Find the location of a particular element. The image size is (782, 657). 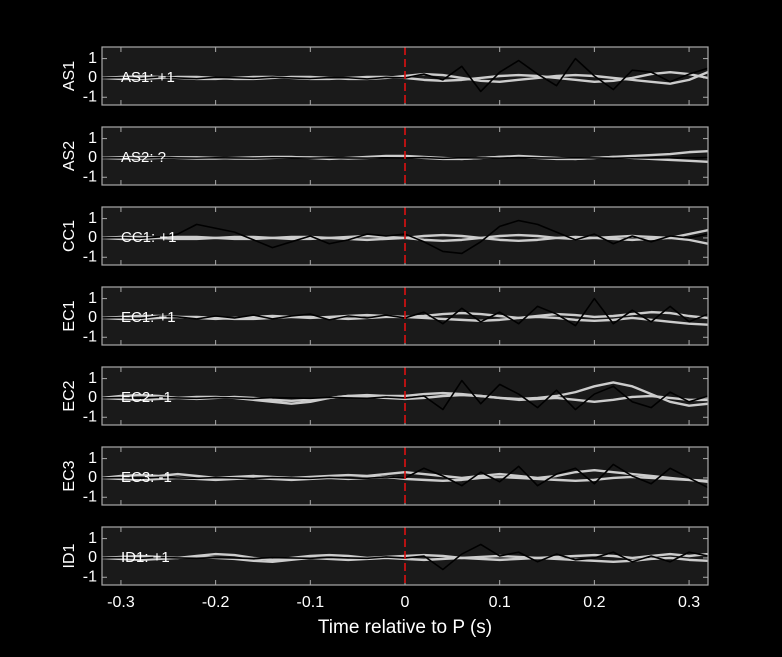

x-tick-label: 0.2 is located at coordinates (594, 602).